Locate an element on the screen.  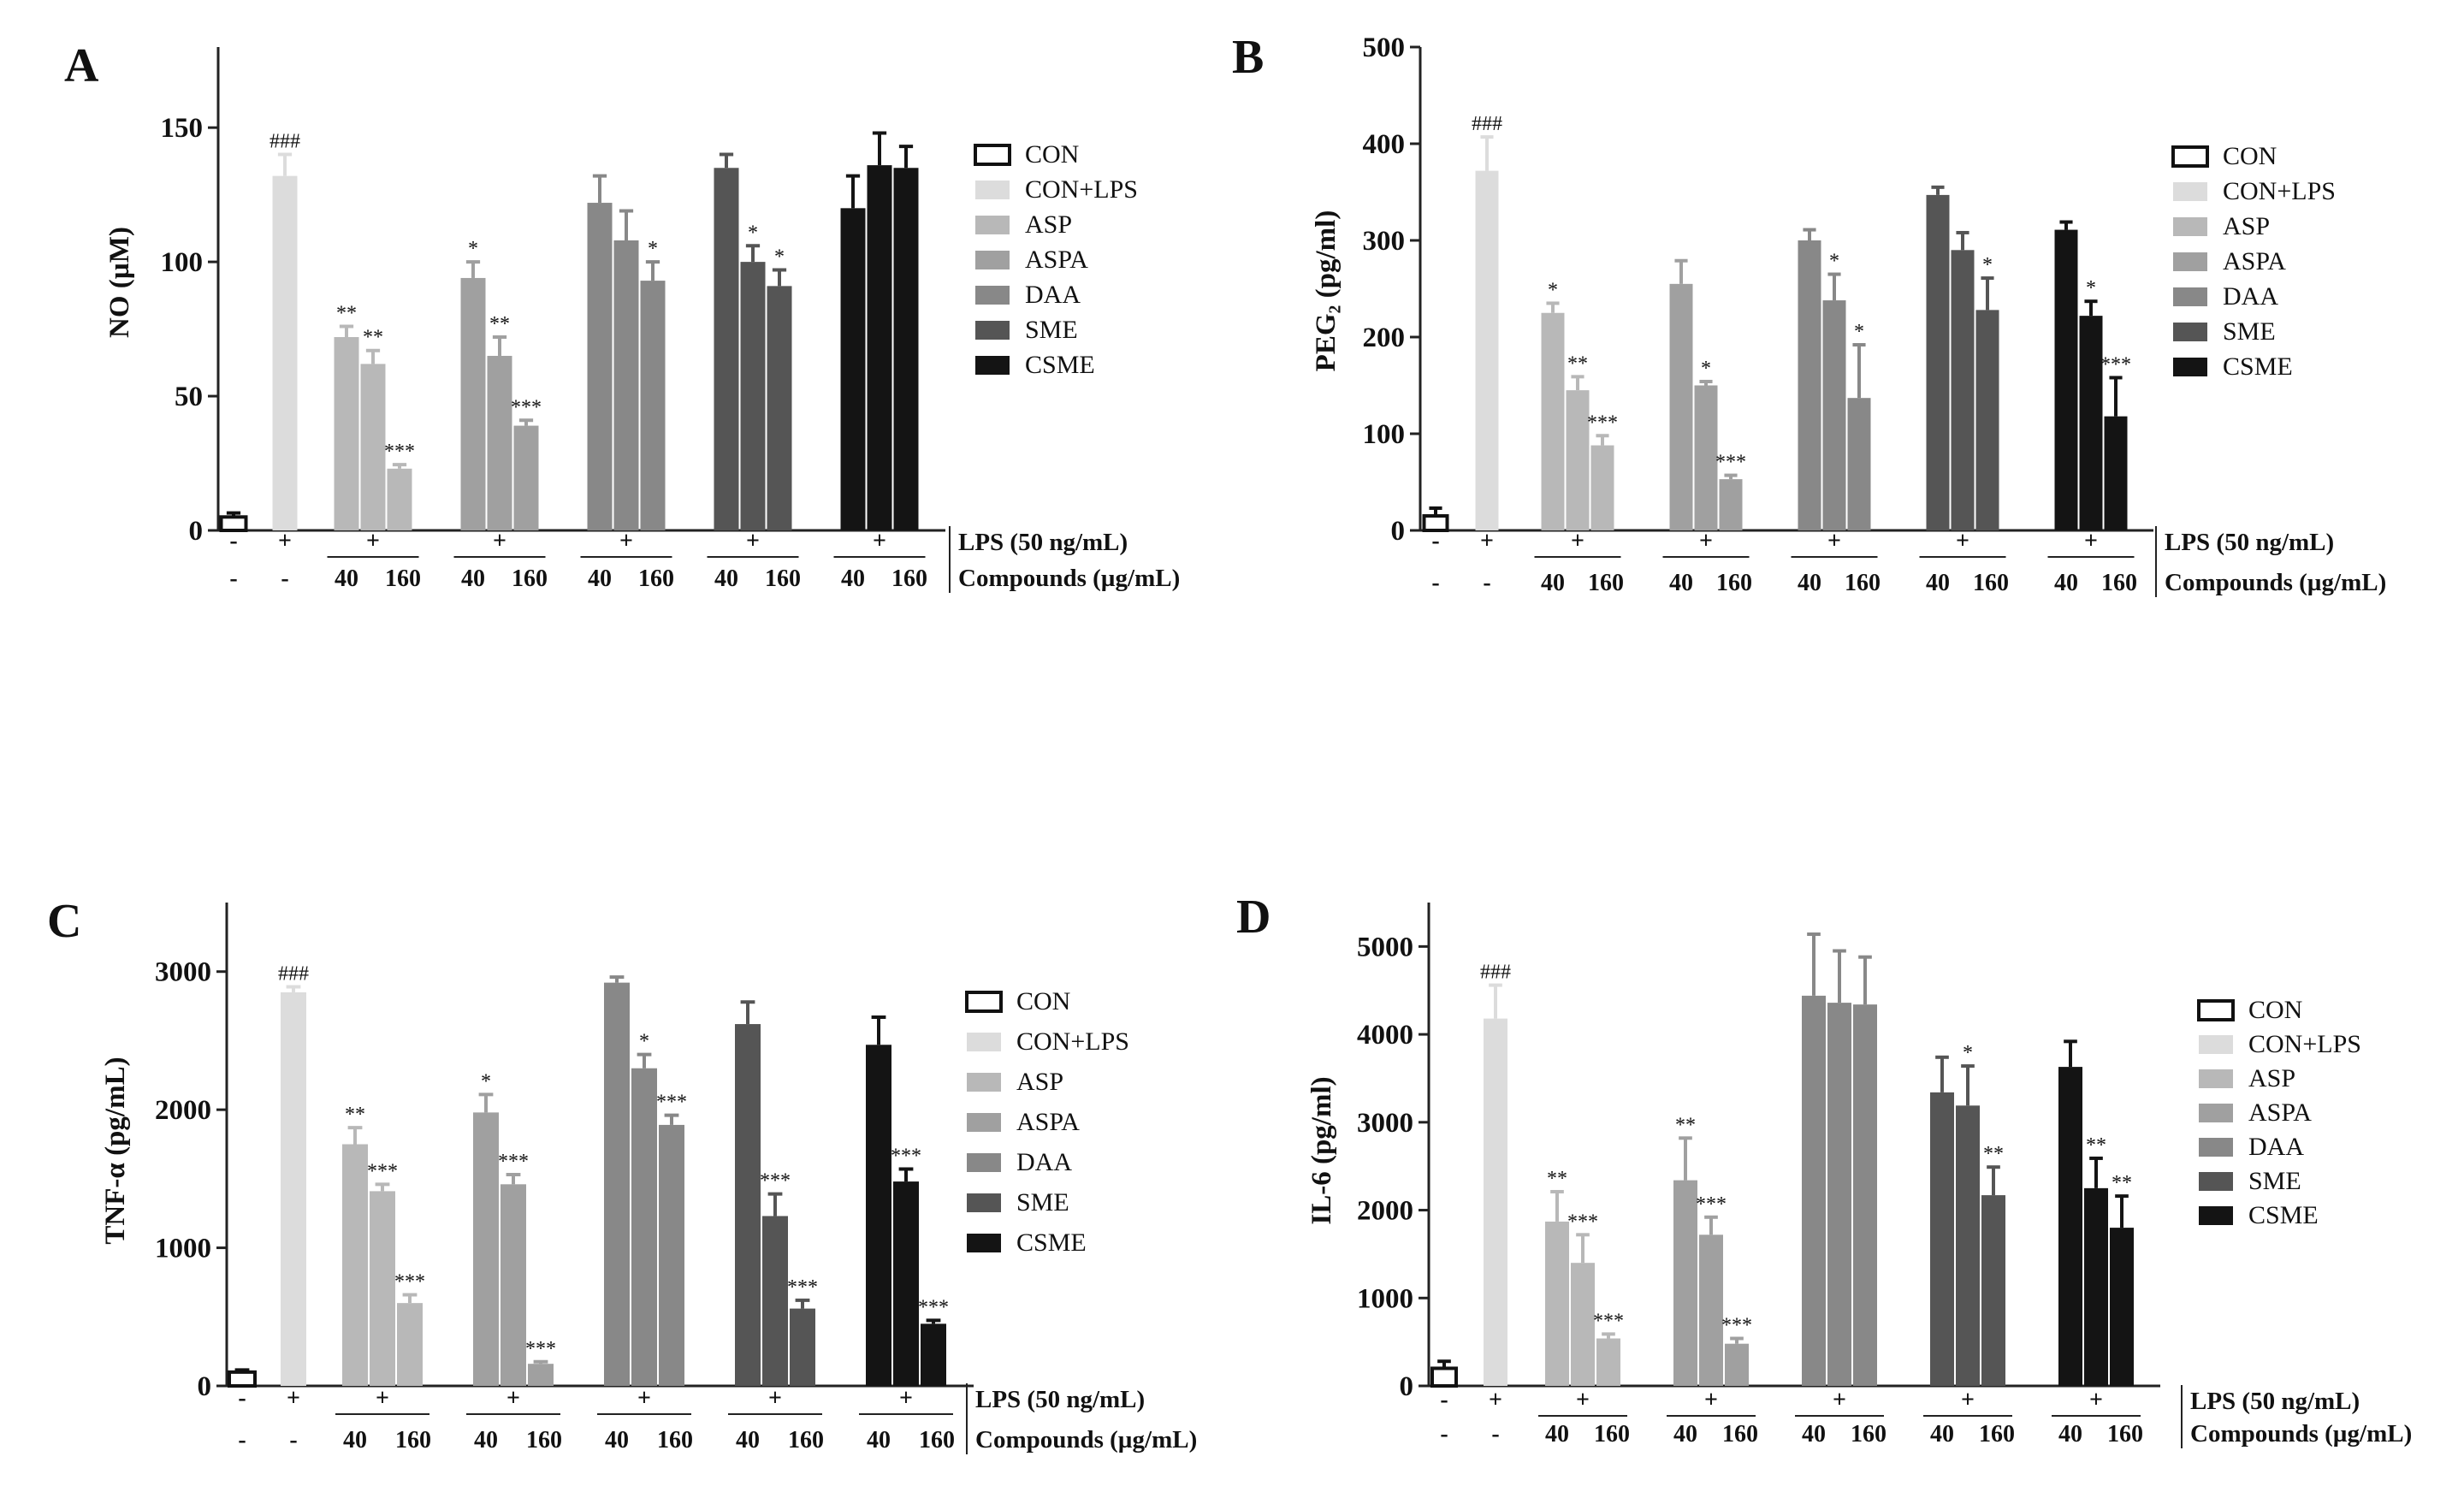
panel-letter: B is located at coordinates (1248, 57).